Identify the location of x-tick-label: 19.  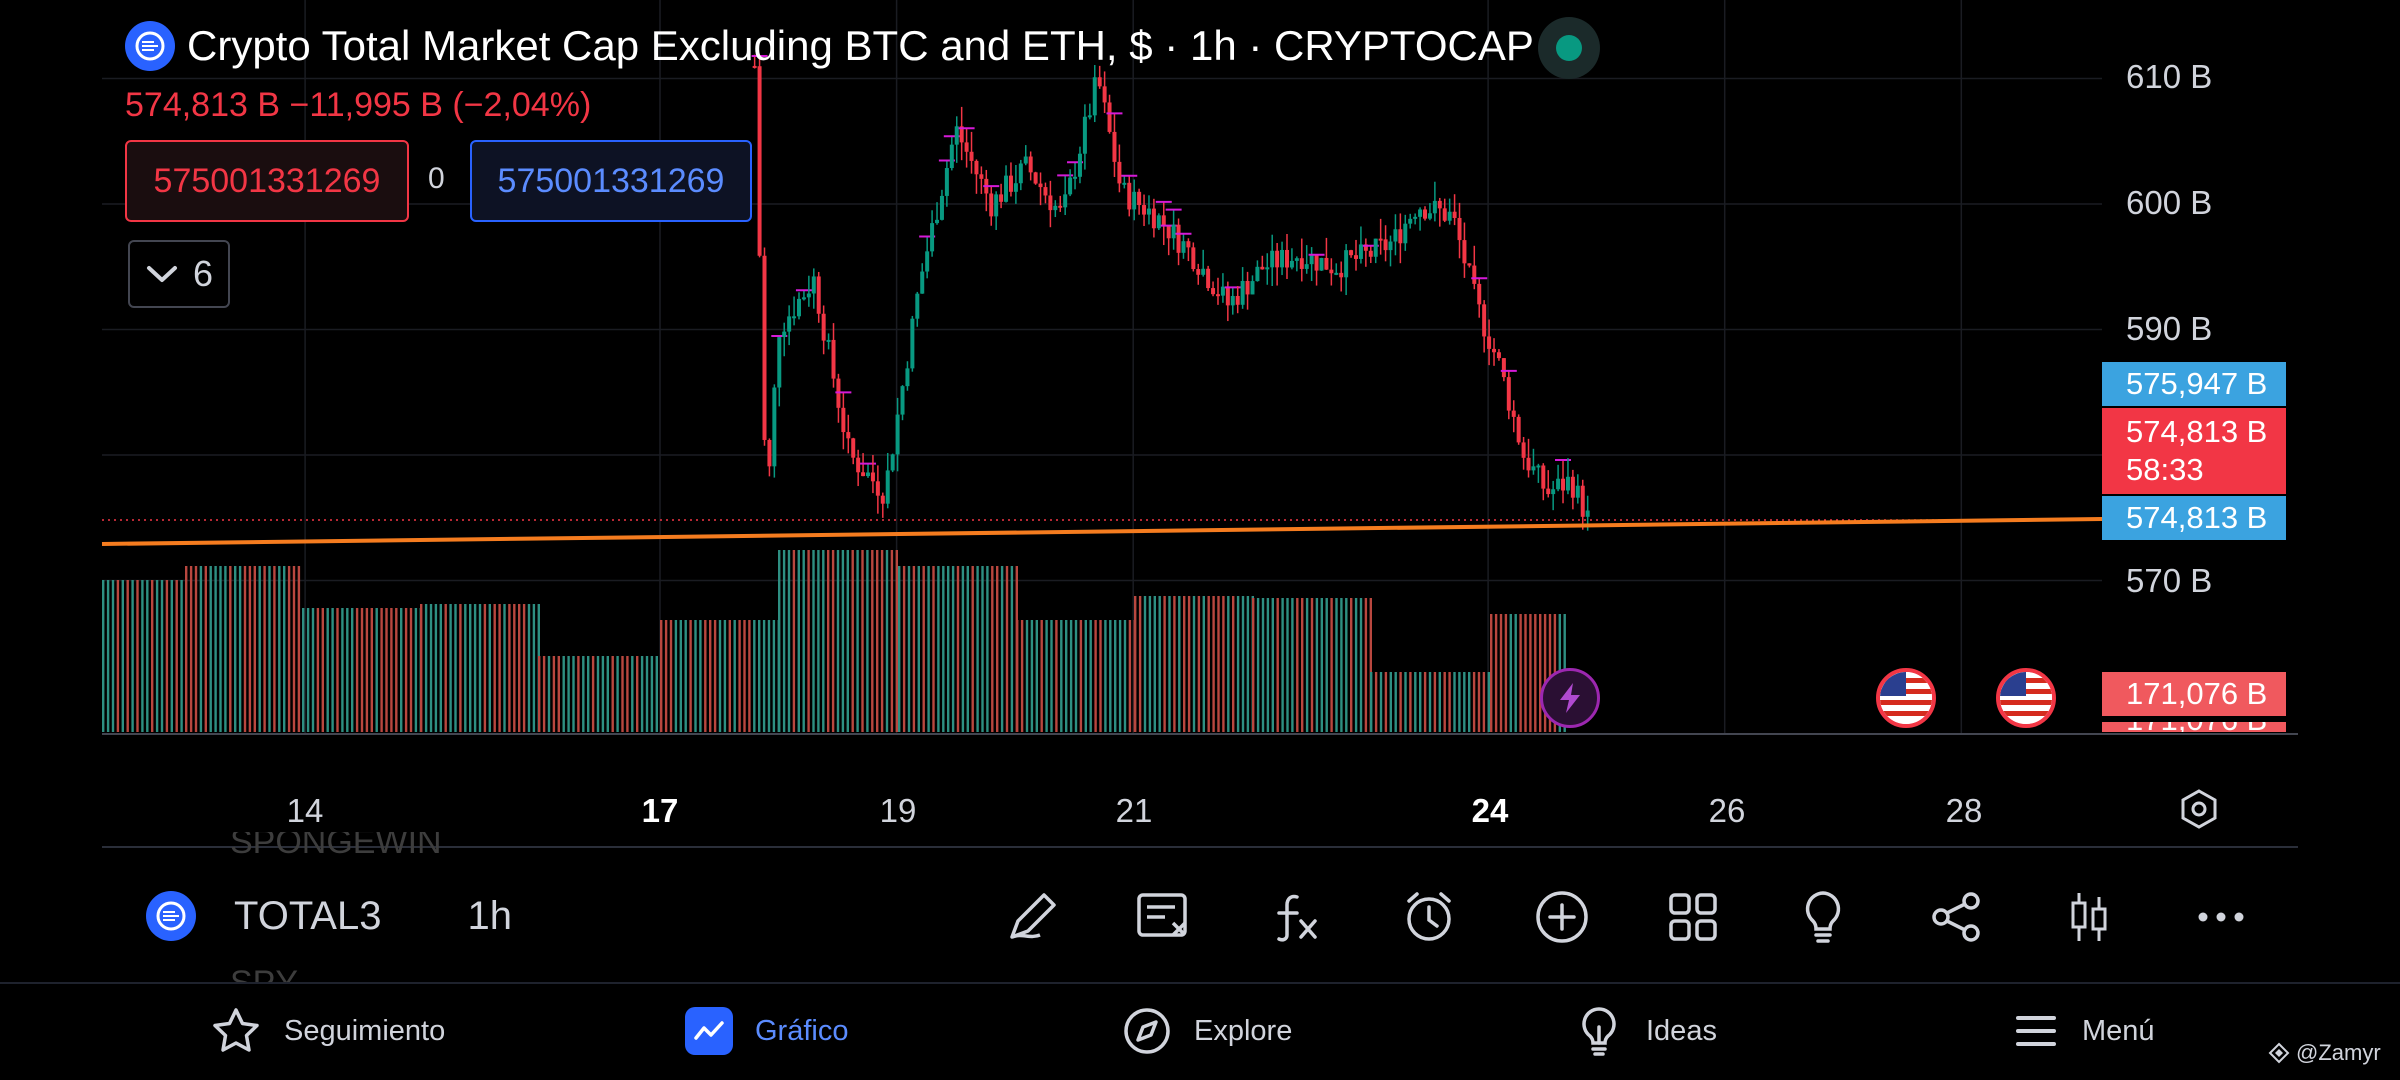
(898, 810).